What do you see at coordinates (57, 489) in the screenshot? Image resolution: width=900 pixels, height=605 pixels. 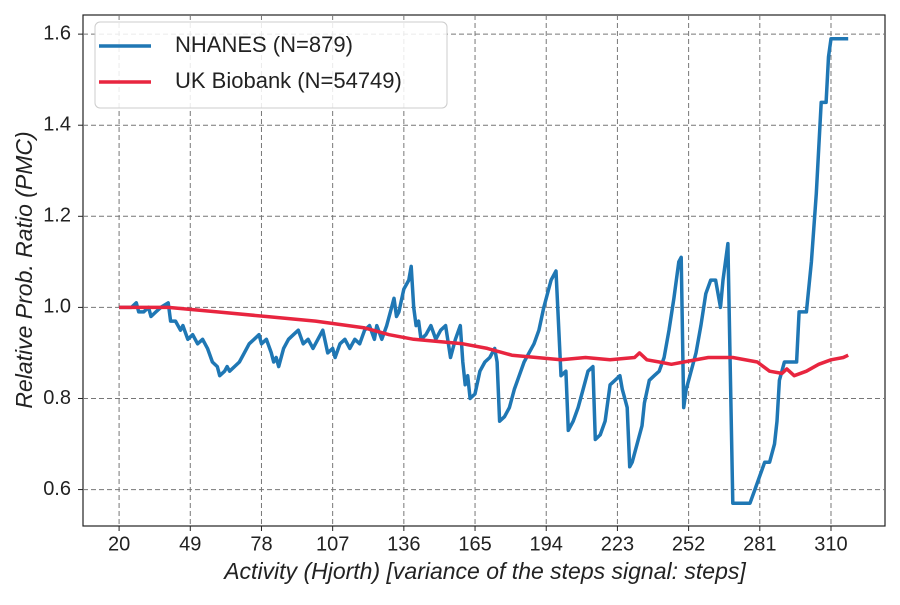 I see `y-tick-label: 0.6` at bounding box center [57, 489].